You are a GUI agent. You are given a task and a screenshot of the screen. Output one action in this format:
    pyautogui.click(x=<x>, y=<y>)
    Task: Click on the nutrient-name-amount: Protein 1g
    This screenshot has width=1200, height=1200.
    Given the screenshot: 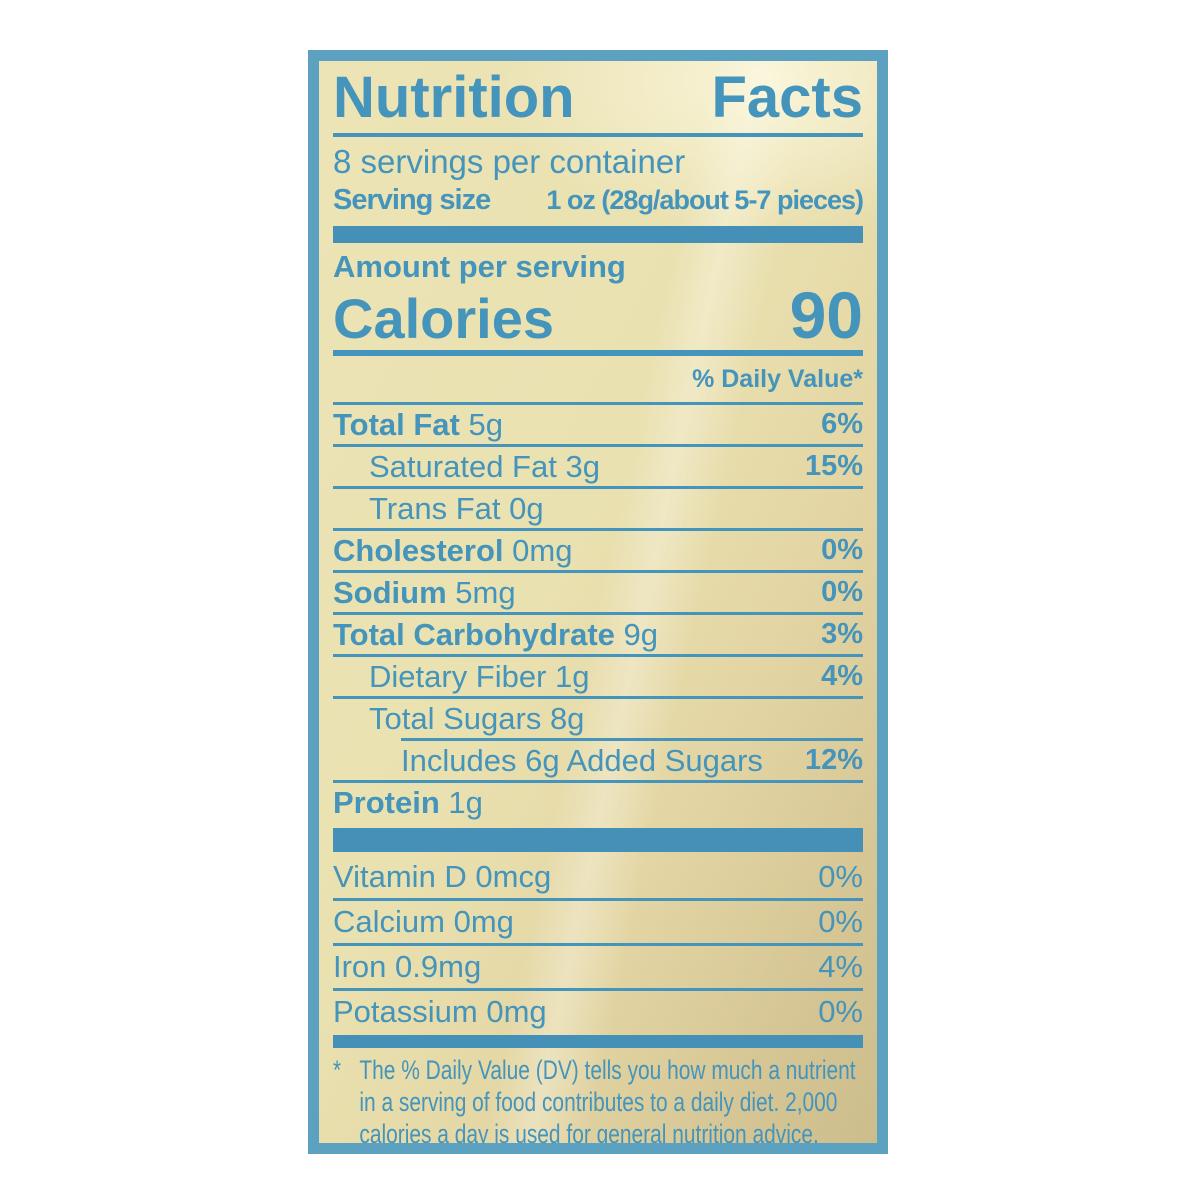 What is the action you would take?
    pyautogui.click(x=408, y=802)
    